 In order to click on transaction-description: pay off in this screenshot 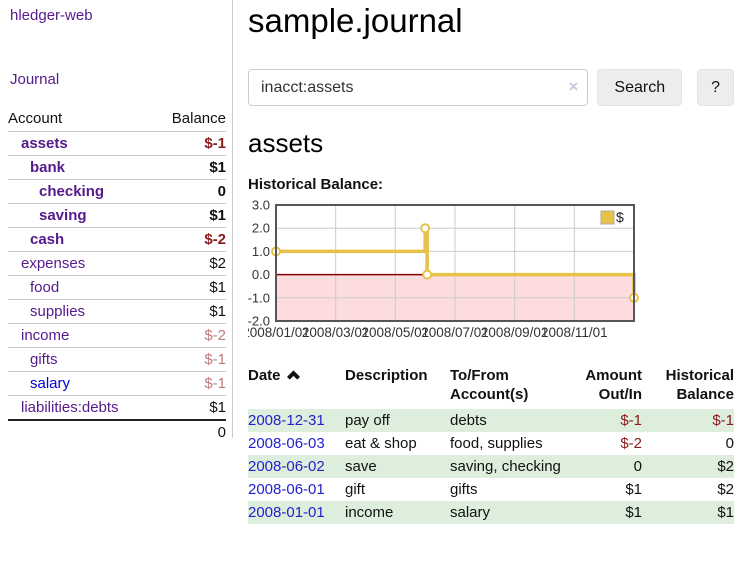, I will do `click(367, 420)`.